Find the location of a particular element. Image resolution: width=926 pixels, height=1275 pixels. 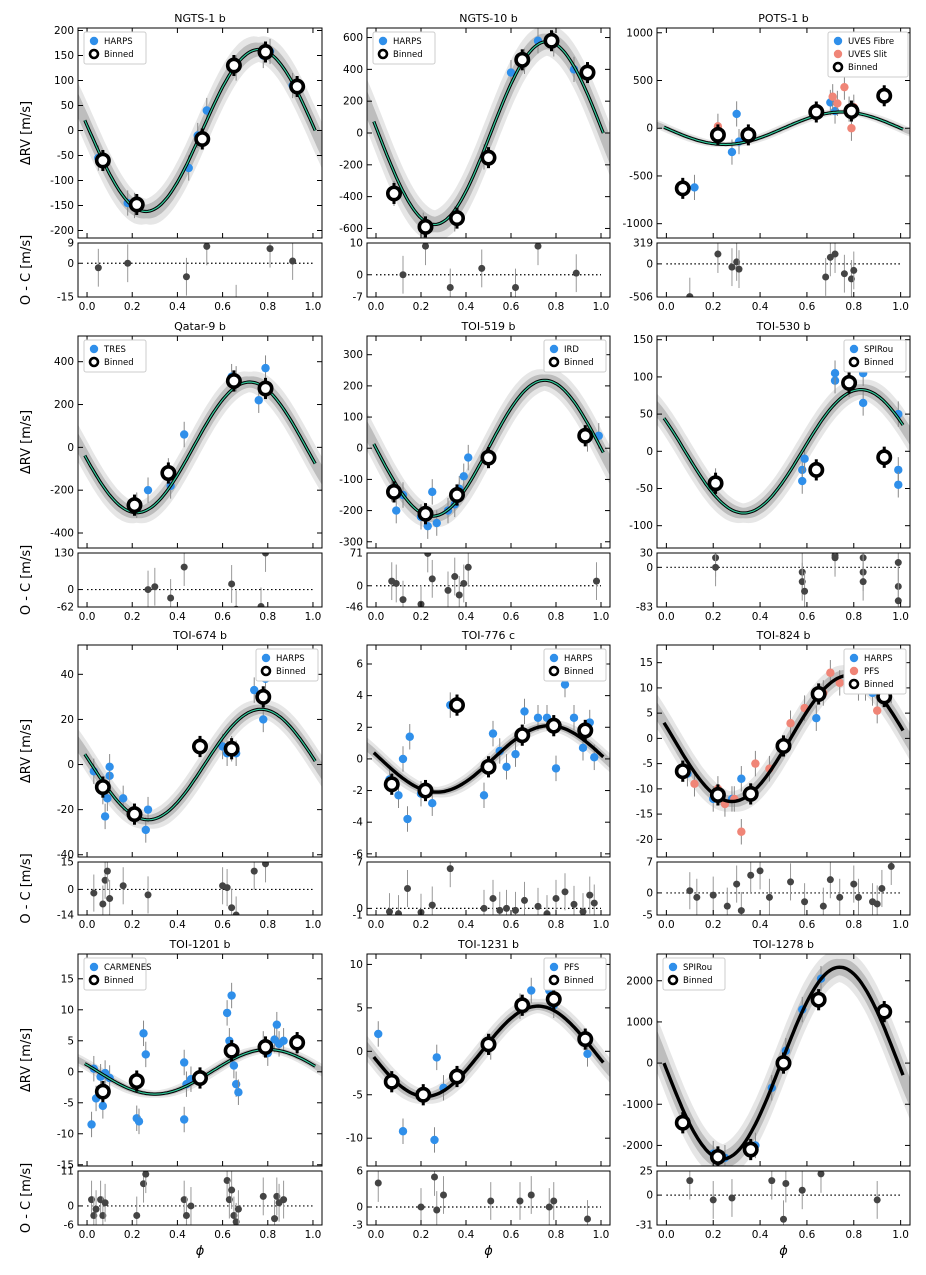

y-tick-label: 150 is located at coordinates (643, 340).